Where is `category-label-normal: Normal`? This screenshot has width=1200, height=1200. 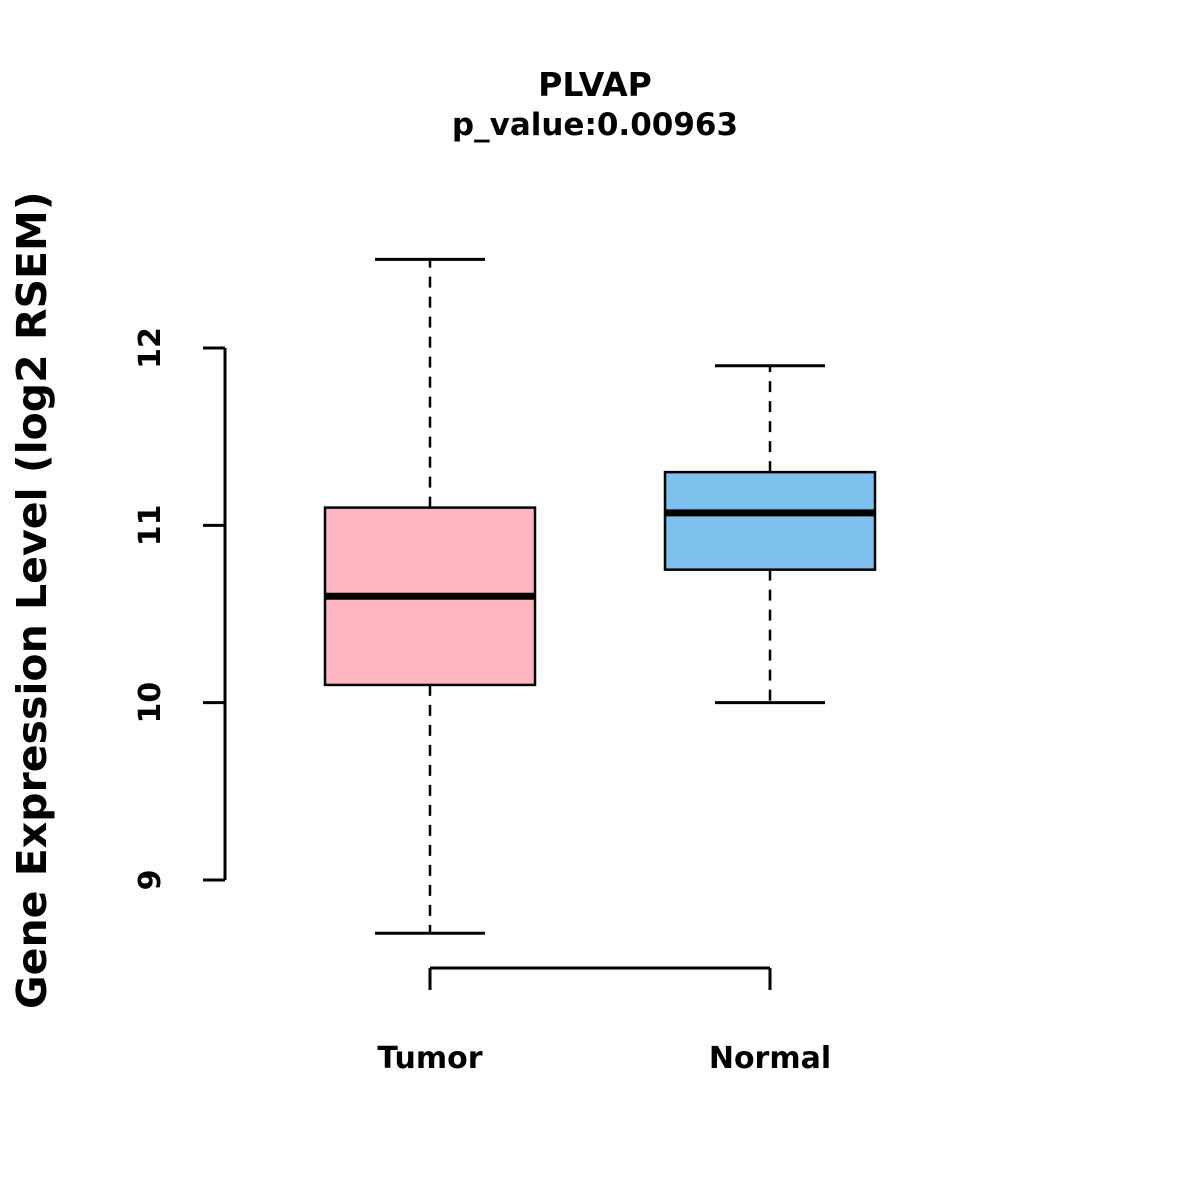 category-label-normal: Normal is located at coordinates (770, 1058).